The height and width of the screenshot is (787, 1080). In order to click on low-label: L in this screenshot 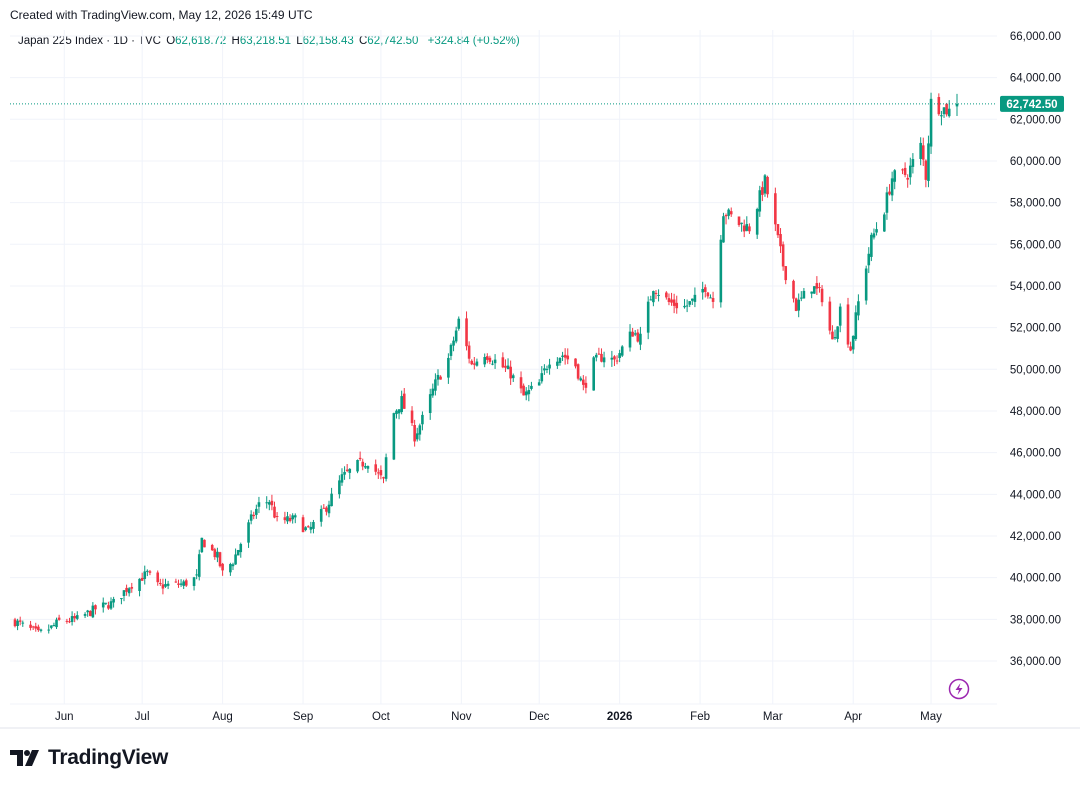, I will do `click(299, 41)`.